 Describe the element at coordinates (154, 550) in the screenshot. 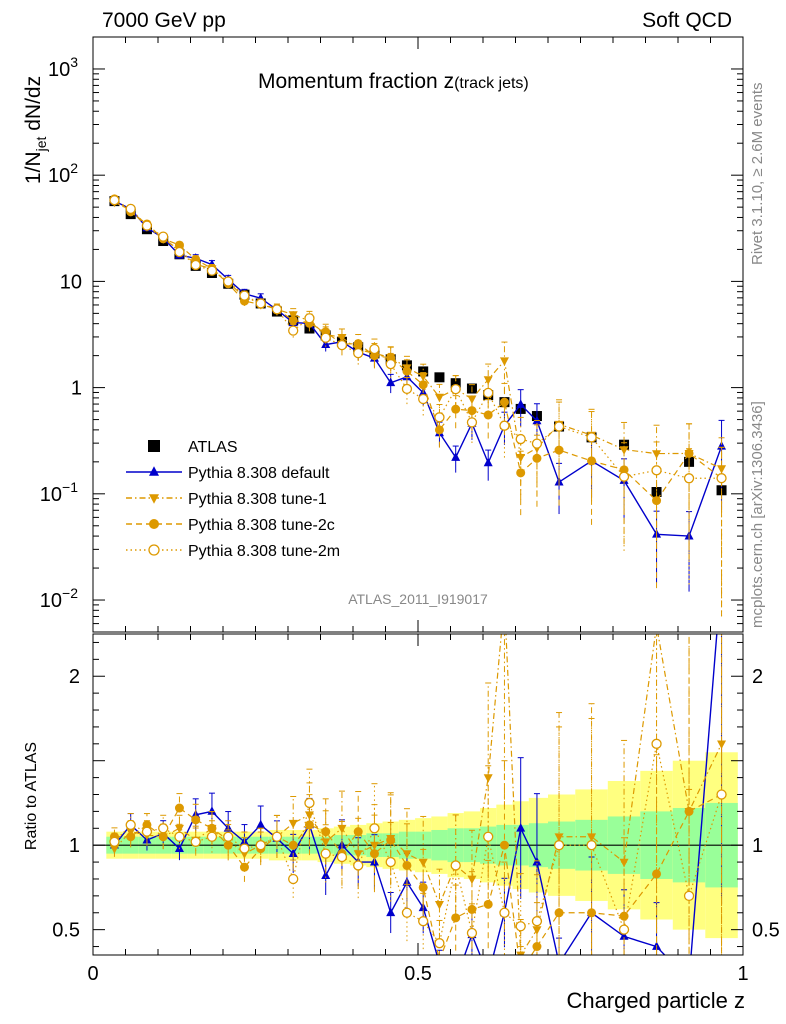

I see `legend-marker-pythia-8-308-tune-2m` at that location.